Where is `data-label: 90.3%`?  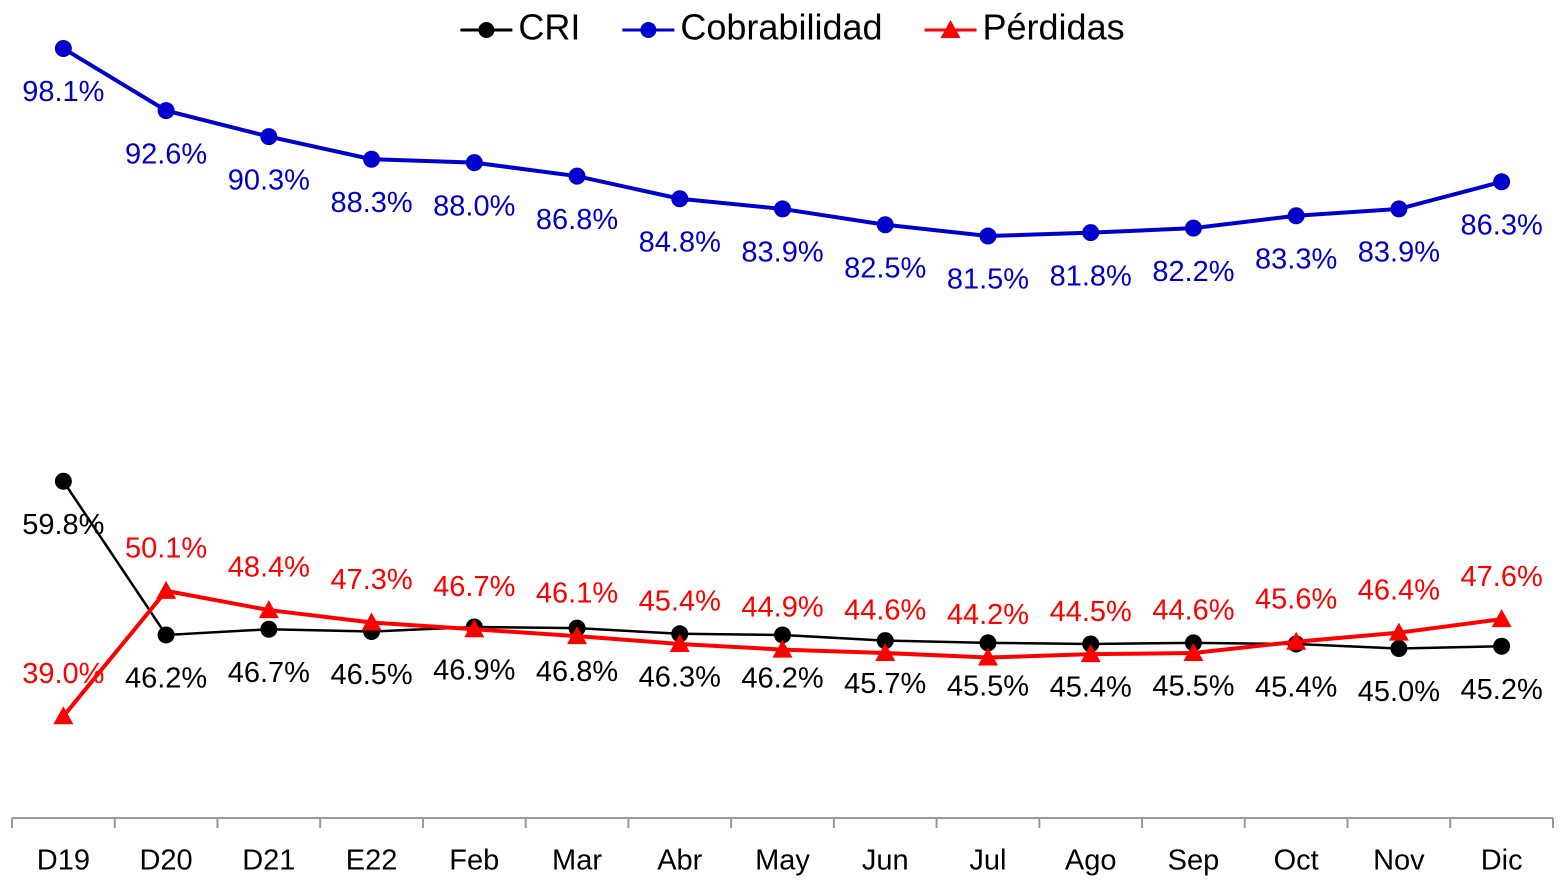
data-label: 90.3% is located at coordinates (269, 180).